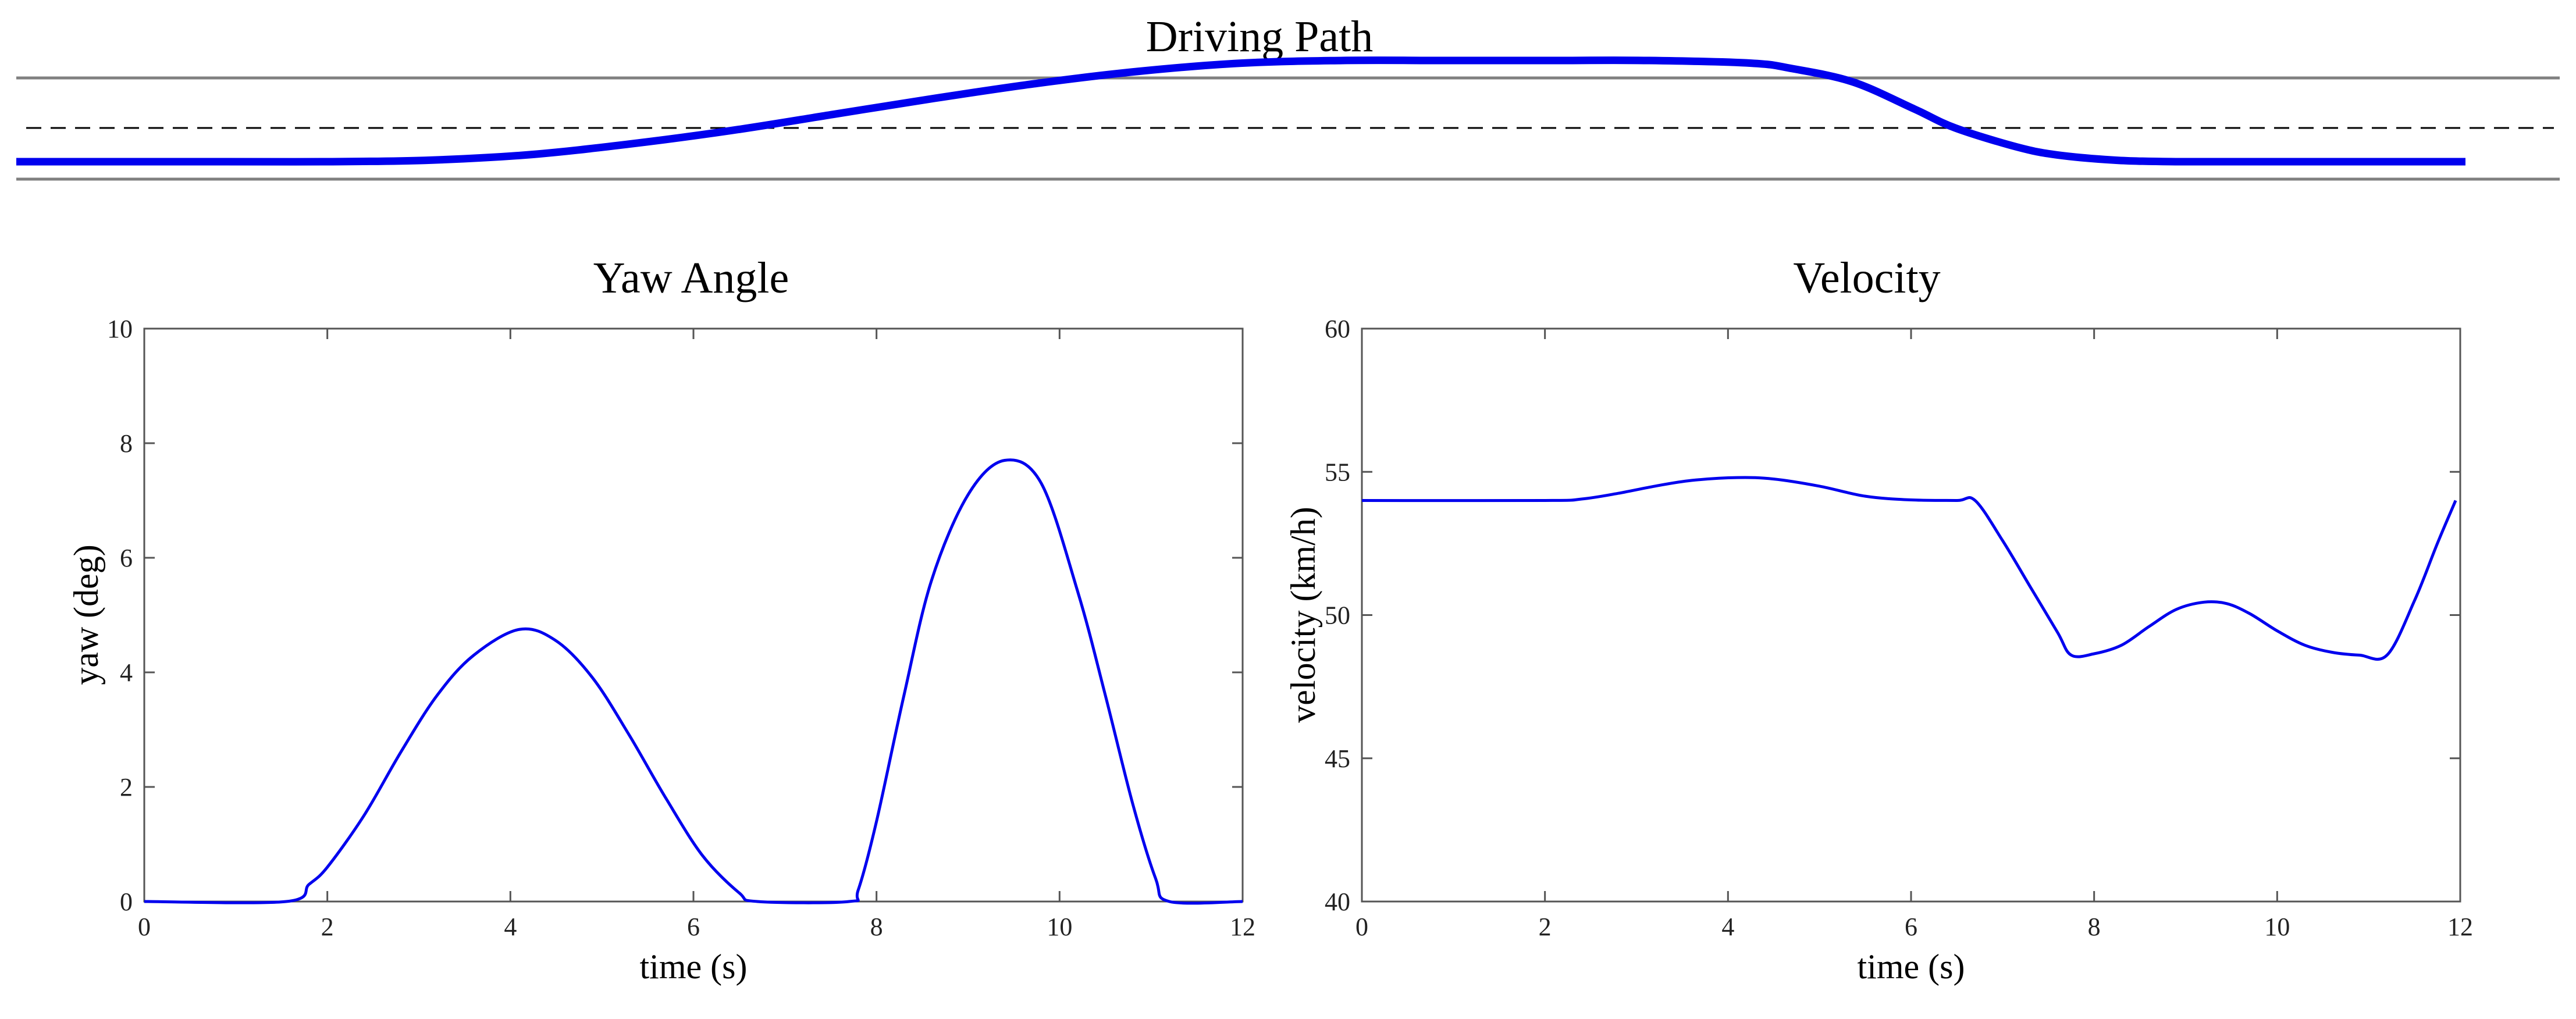 This screenshot has height=1019, width=2576. I want to click on yaw-x-tick-label: 0, so click(144, 927).